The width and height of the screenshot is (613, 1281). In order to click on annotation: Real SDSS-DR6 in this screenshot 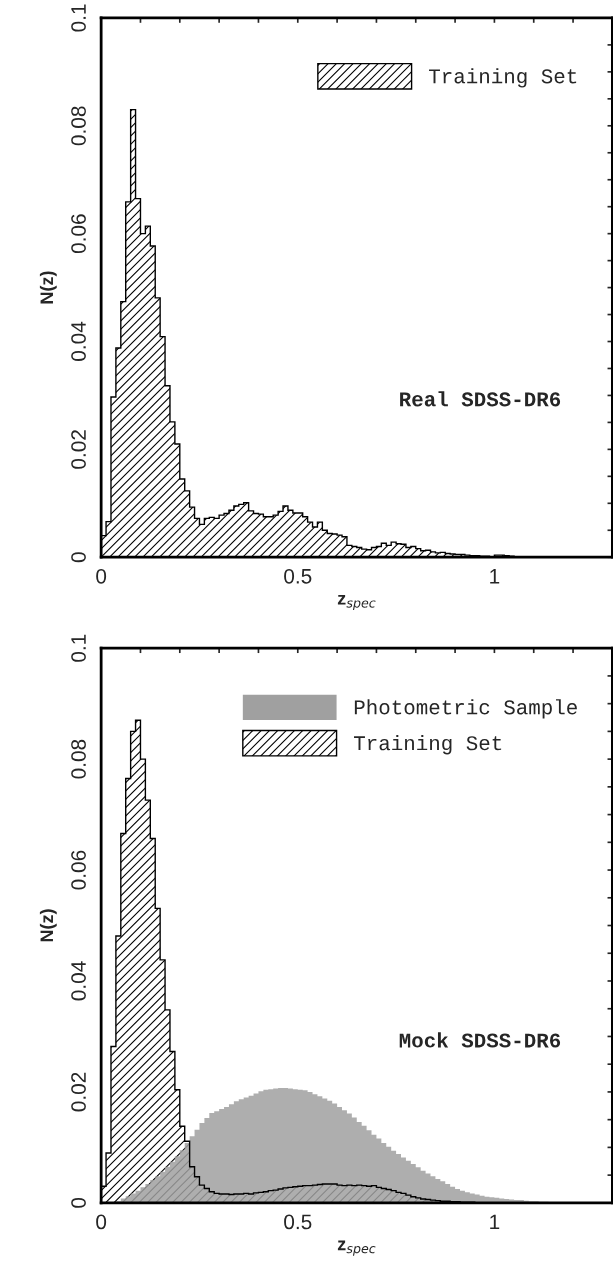, I will do `click(480, 399)`.